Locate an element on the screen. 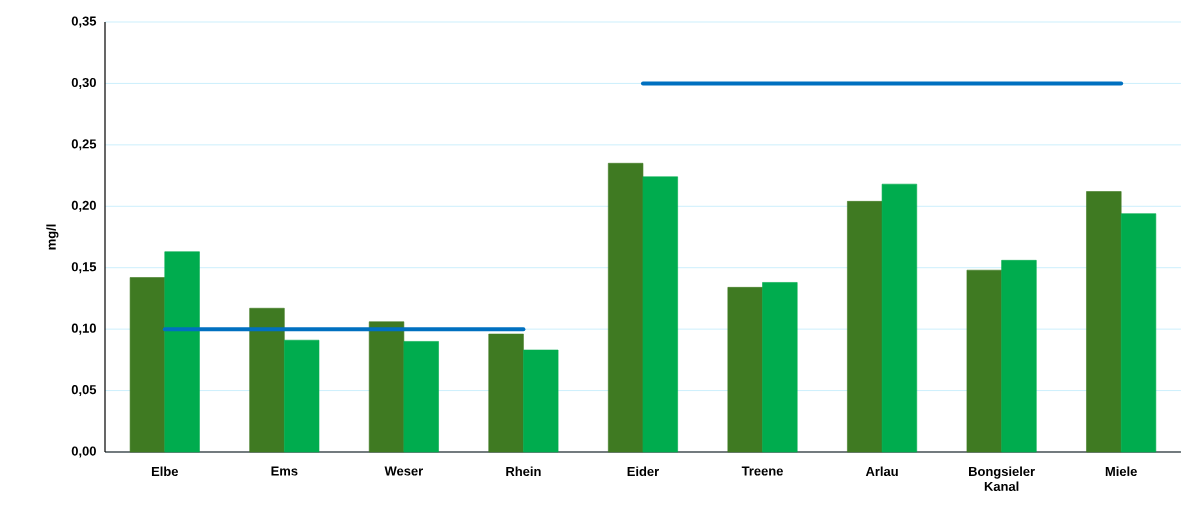 This screenshot has height=519, width=1181. x-tick-label: Treene is located at coordinates (762, 471).